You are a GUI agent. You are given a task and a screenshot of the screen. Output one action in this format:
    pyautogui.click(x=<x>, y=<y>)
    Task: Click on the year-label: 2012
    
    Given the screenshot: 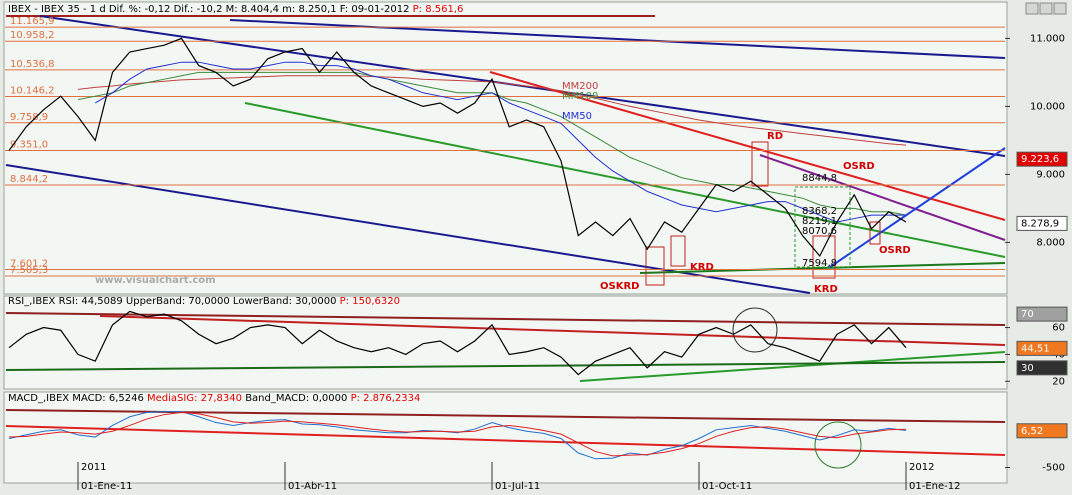 What is the action you would take?
    pyautogui.click(x=921, y=467)
    